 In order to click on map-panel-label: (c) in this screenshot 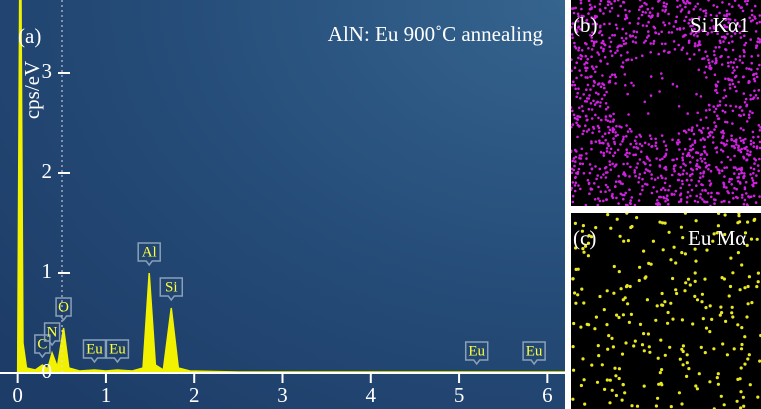, I will do `click(584, 238)`.